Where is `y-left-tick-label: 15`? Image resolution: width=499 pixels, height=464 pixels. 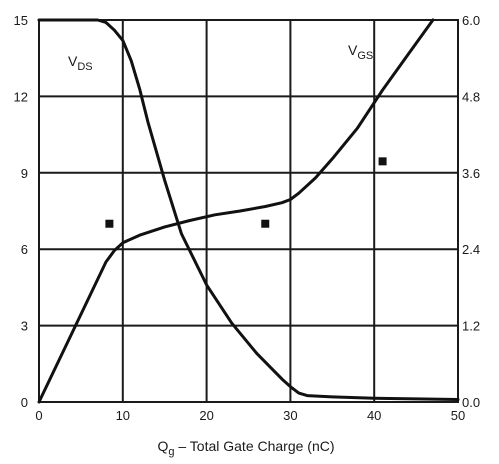
y-left-tick-label: 15 is located at coordinates (21, 20).